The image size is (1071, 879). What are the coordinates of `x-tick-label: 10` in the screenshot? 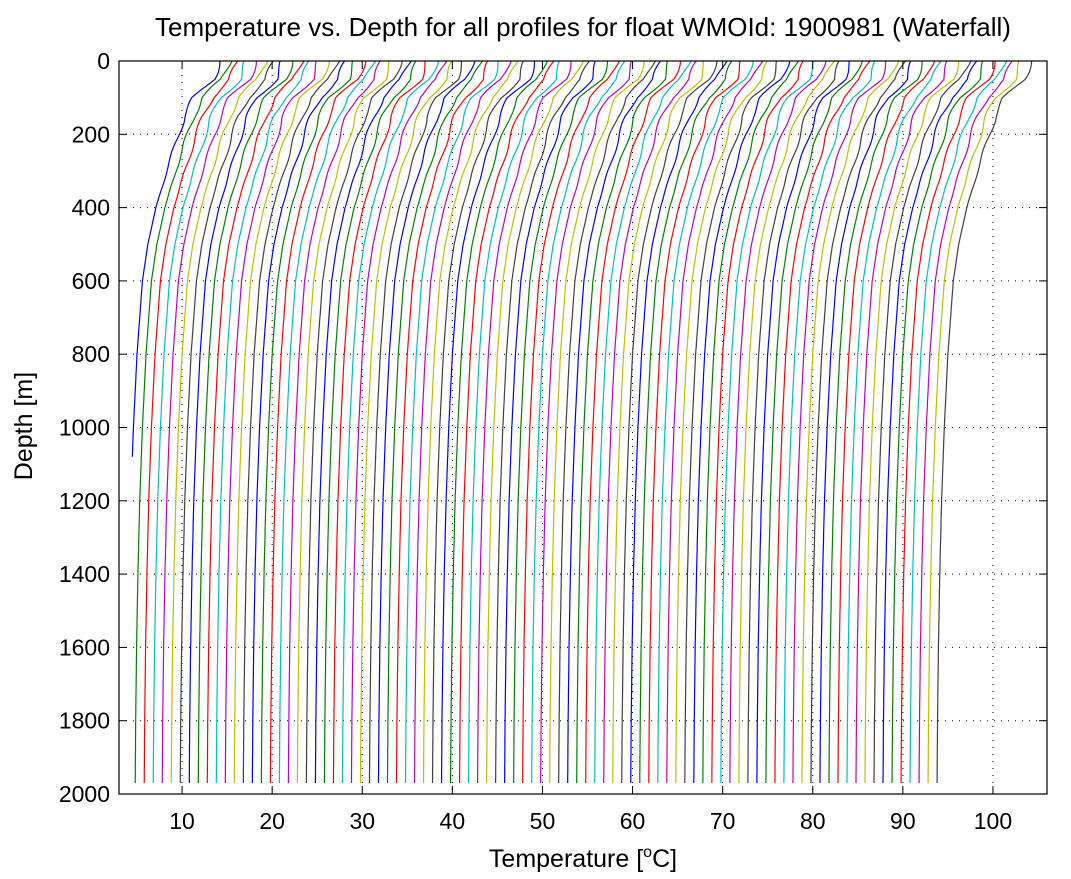 It's located at (182, 821).